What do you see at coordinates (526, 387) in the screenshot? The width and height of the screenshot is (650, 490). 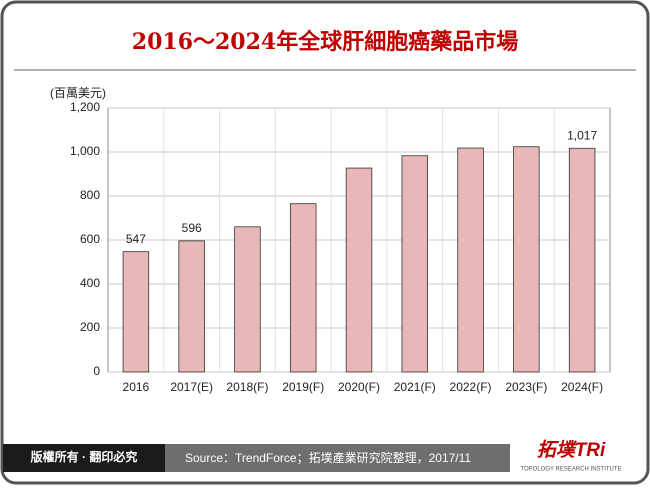 I see `x-tick-label: 2023(F)` at bounding box center [526, 387].